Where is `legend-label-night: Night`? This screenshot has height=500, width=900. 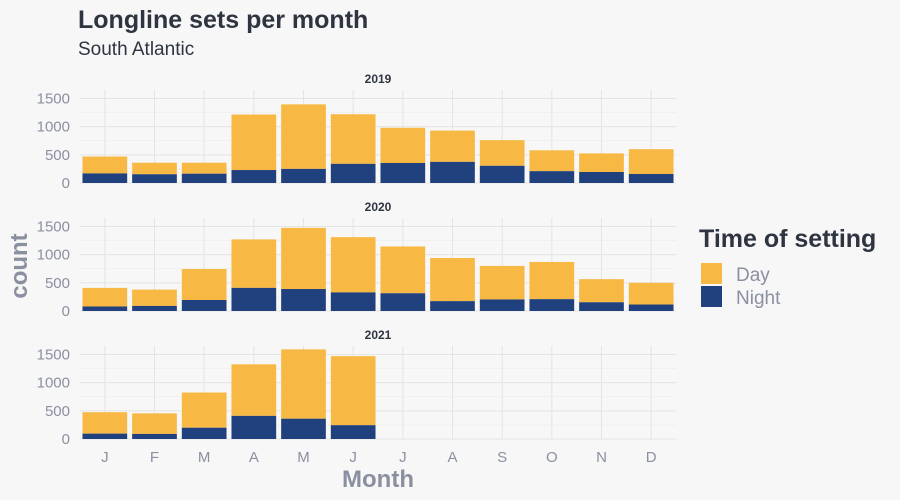
legend-label-night: Night is located at coordinates (758, 298).